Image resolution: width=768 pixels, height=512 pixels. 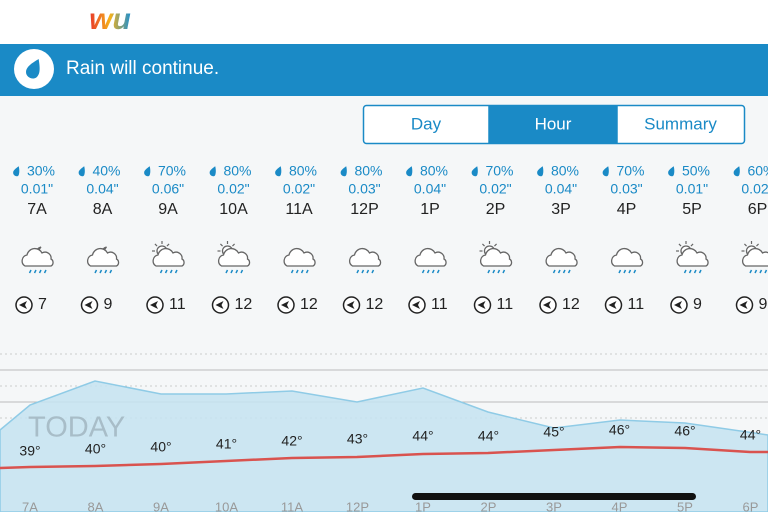 I want to click on axis-time: 4P, so click(x=620, y=505).